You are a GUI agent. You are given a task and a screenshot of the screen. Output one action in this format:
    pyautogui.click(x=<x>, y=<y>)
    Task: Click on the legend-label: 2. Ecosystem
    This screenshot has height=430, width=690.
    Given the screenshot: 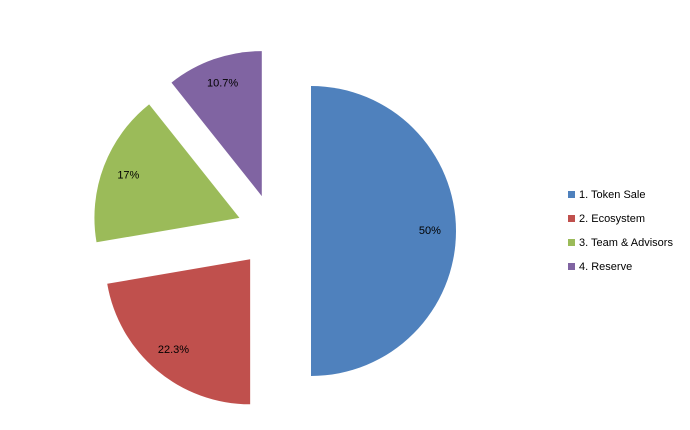 What is the action you would take?
    pyautogui.click(x=612, y=219)
    